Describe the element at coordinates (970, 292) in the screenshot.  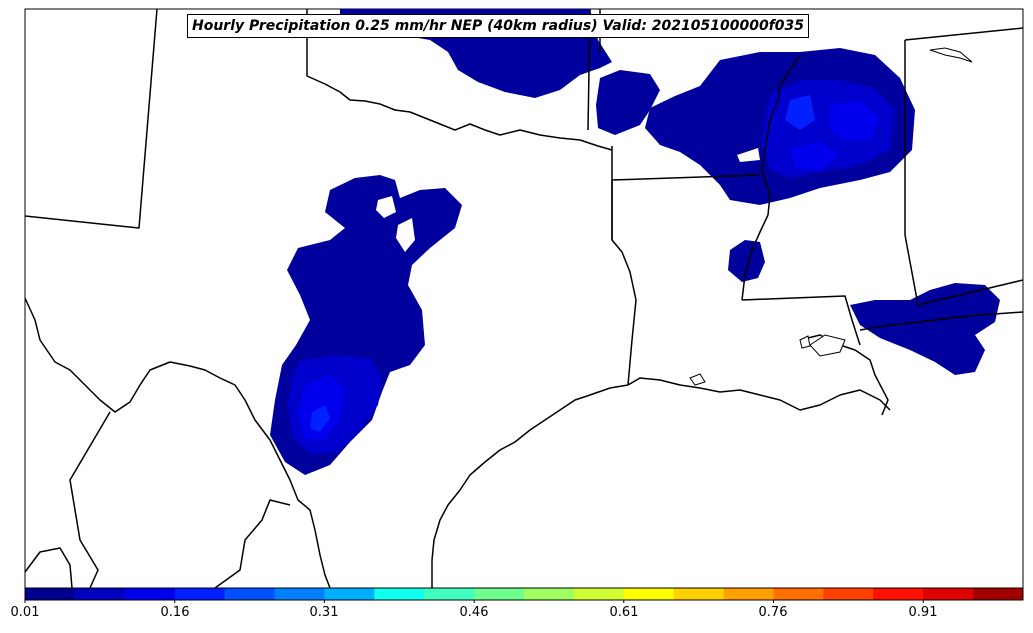
I see `alabama-florida-border` at that location.